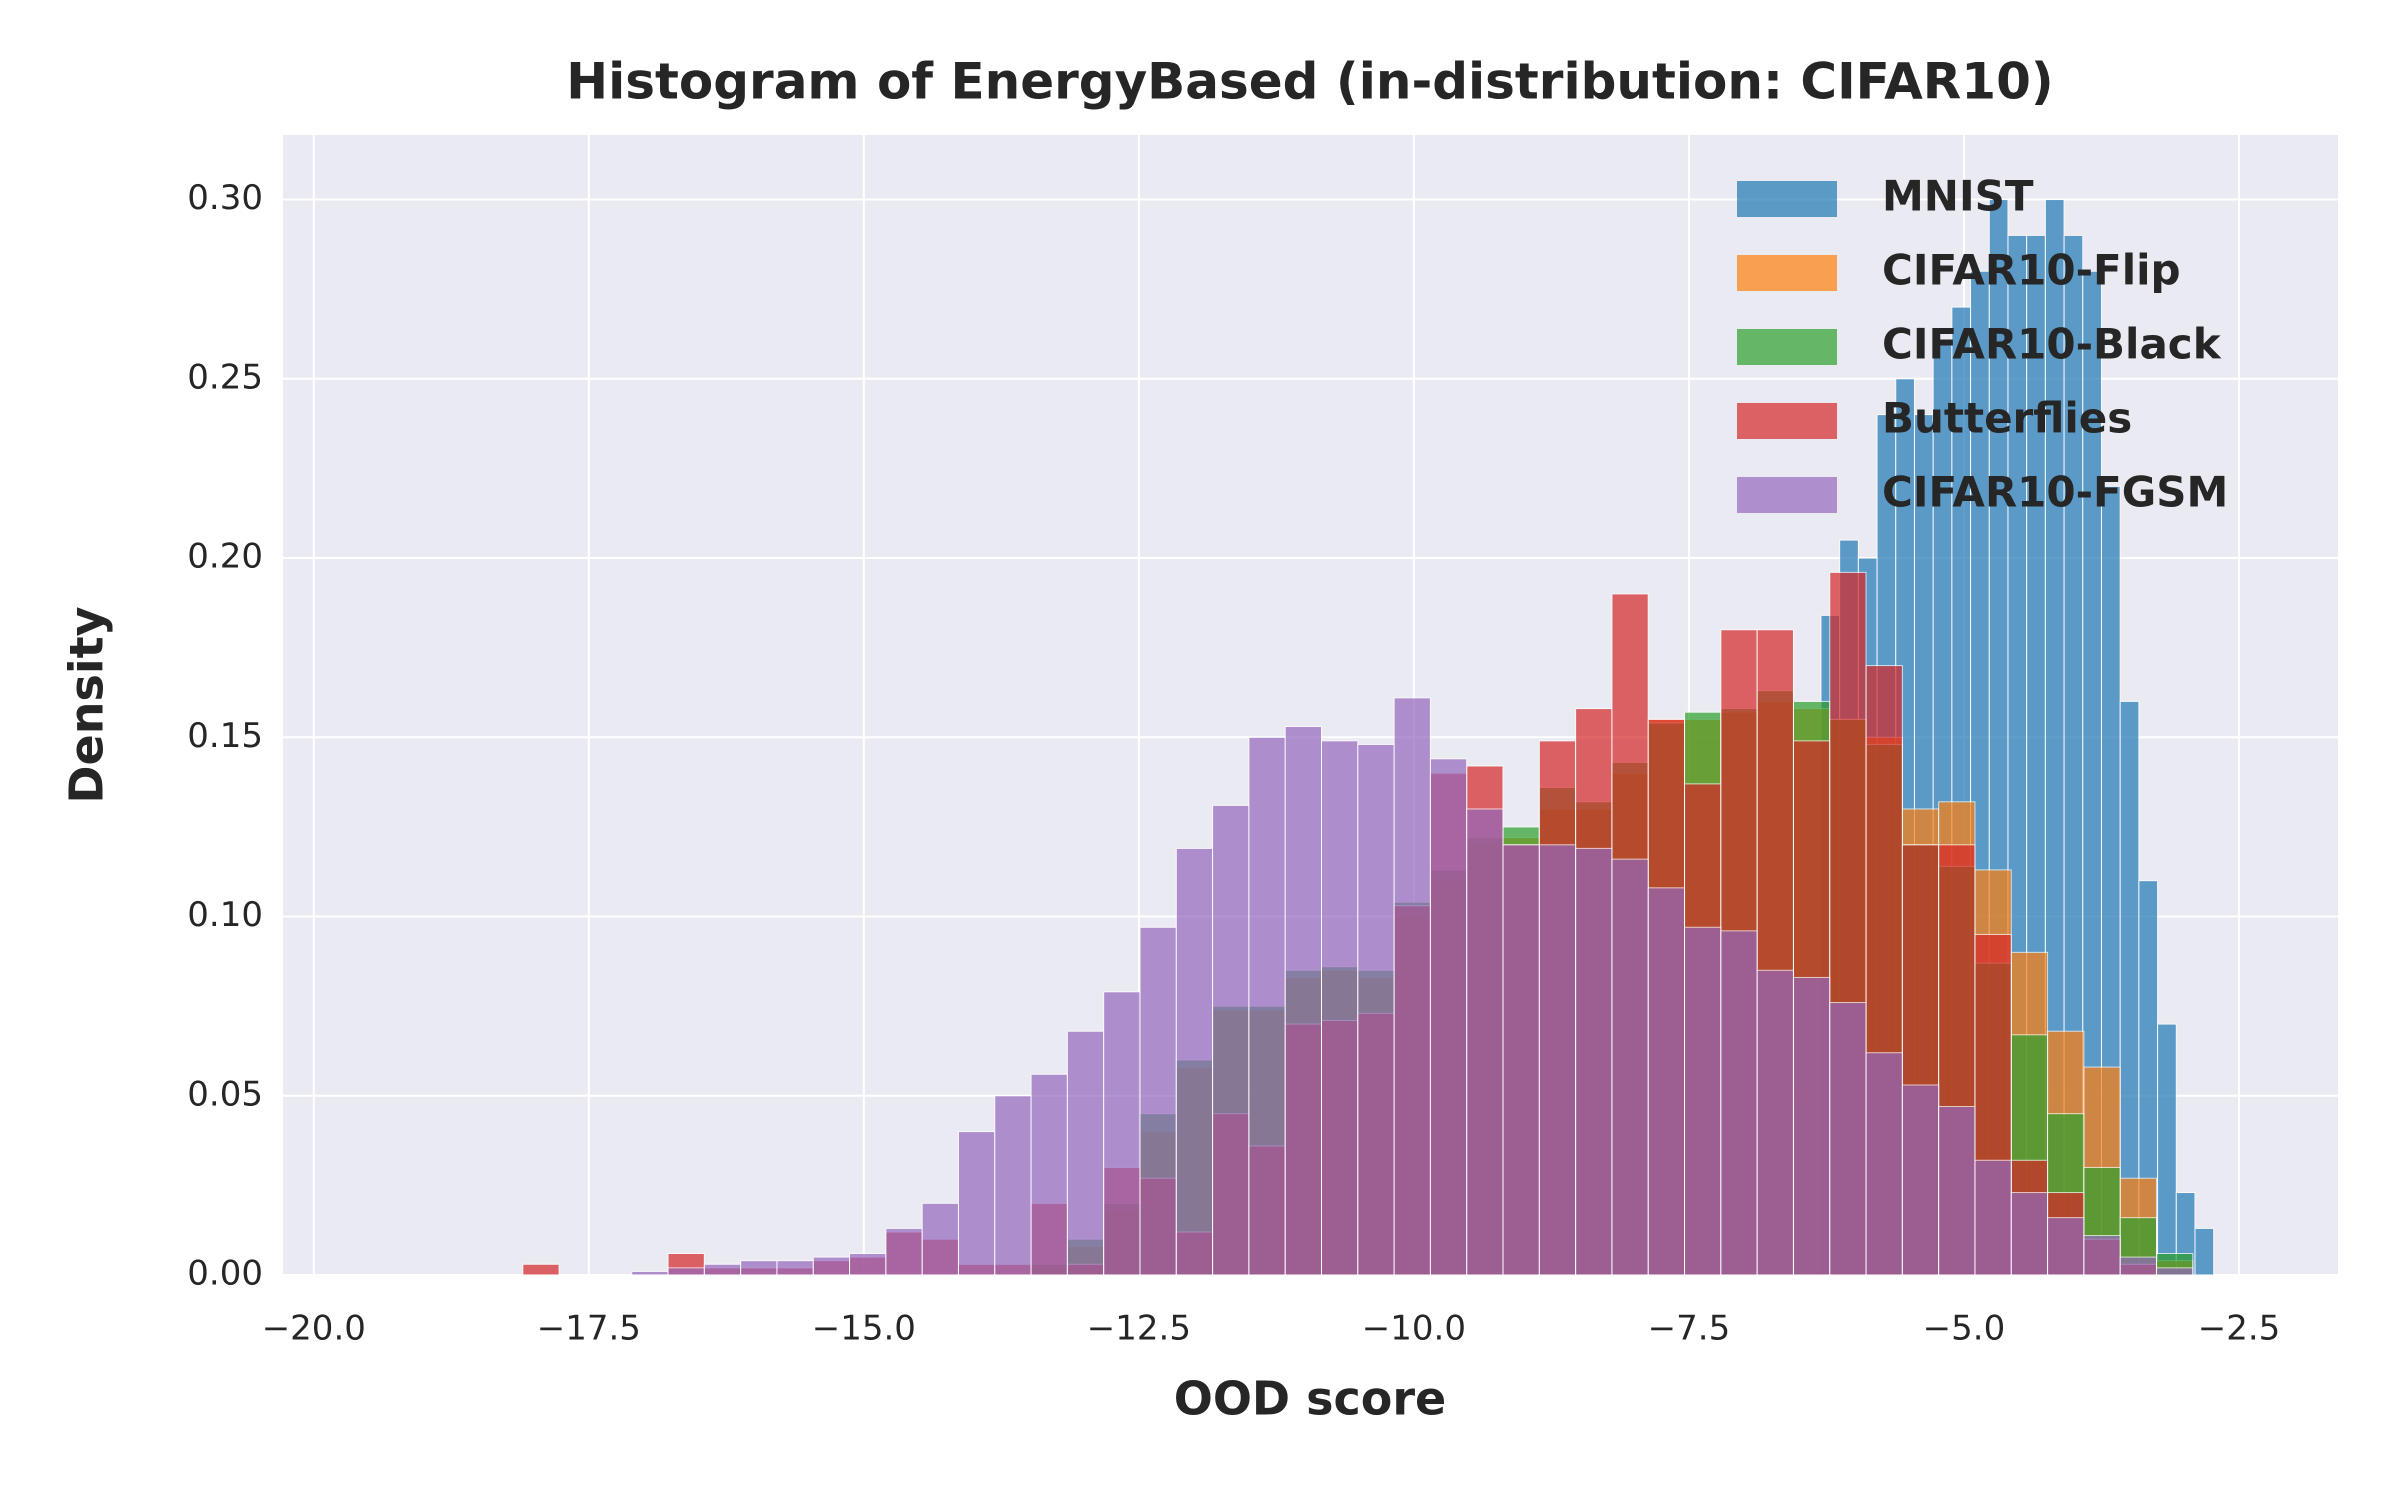 Image resolution: width=2400 pixels, height=1500 pixels. What do you see at coordinates (2031, 270) in the screenshot?
I see `legend-label: CIFAR10-Flip` at bounding box center [2031, 270].